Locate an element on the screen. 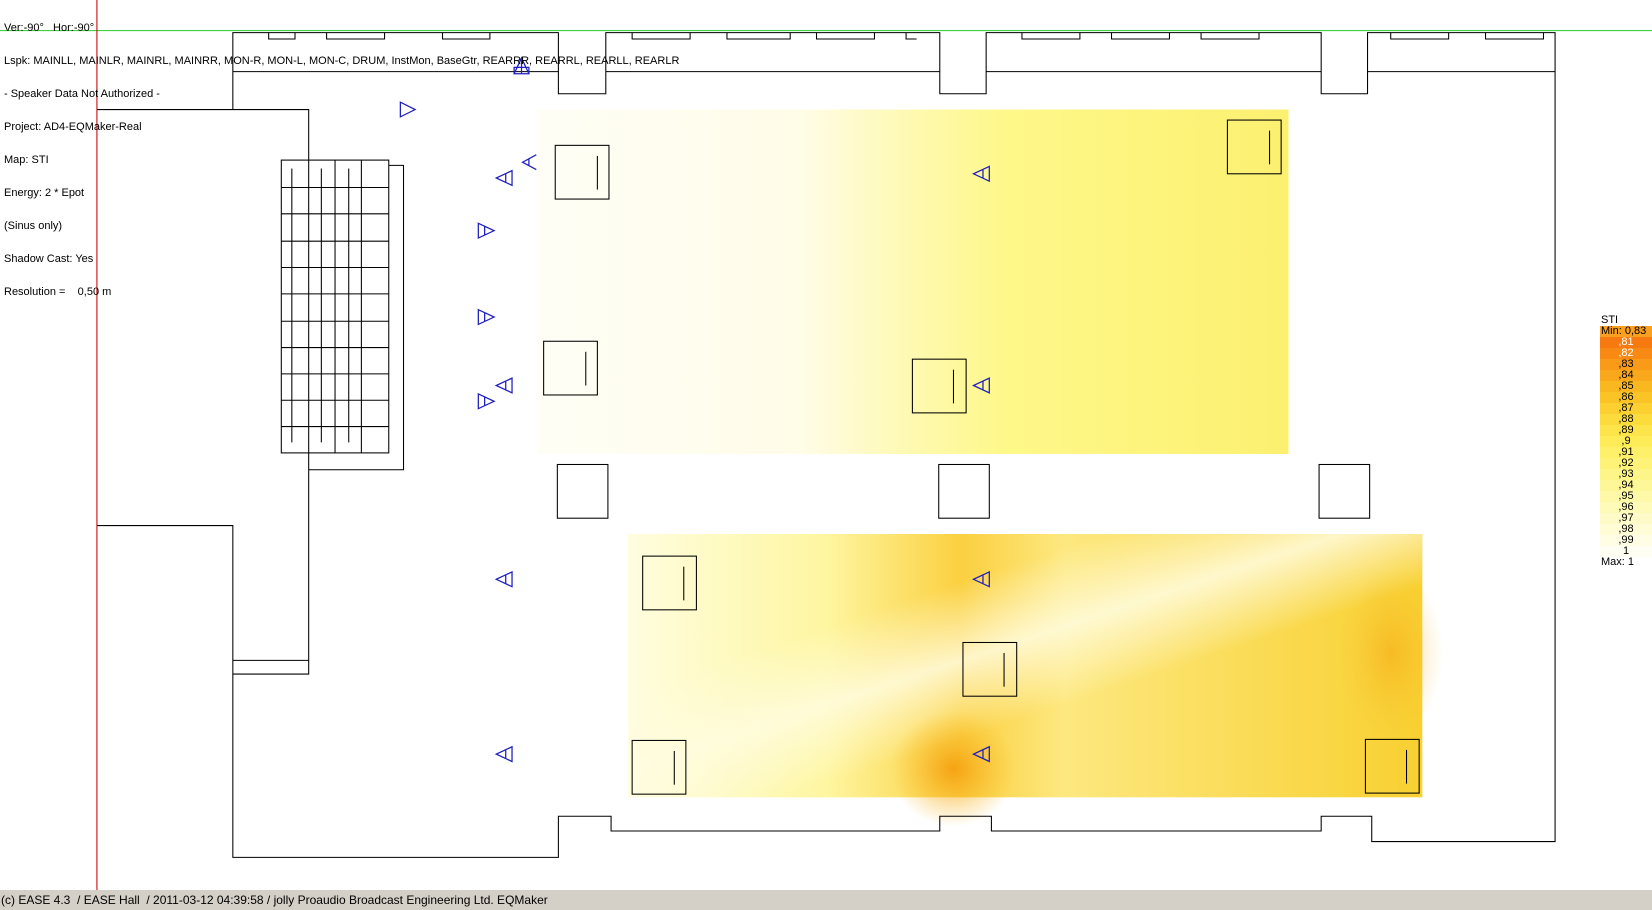  legend-row: ,99 is located at coordinates (1626, 540).